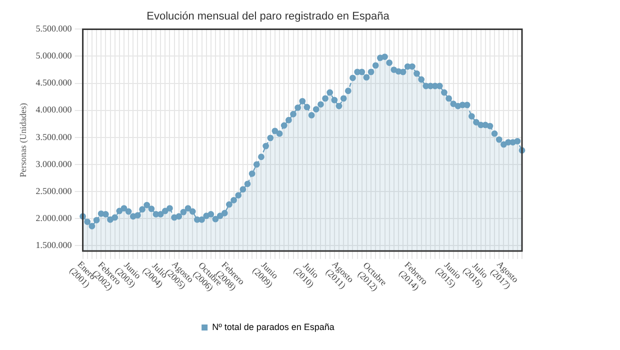 This screenshot has width=620, height=350. What do you see at coordinates (54, 245) in the screenshot?
I see `y-tick-label: 1.500.000` at bounding box center [54, 245].